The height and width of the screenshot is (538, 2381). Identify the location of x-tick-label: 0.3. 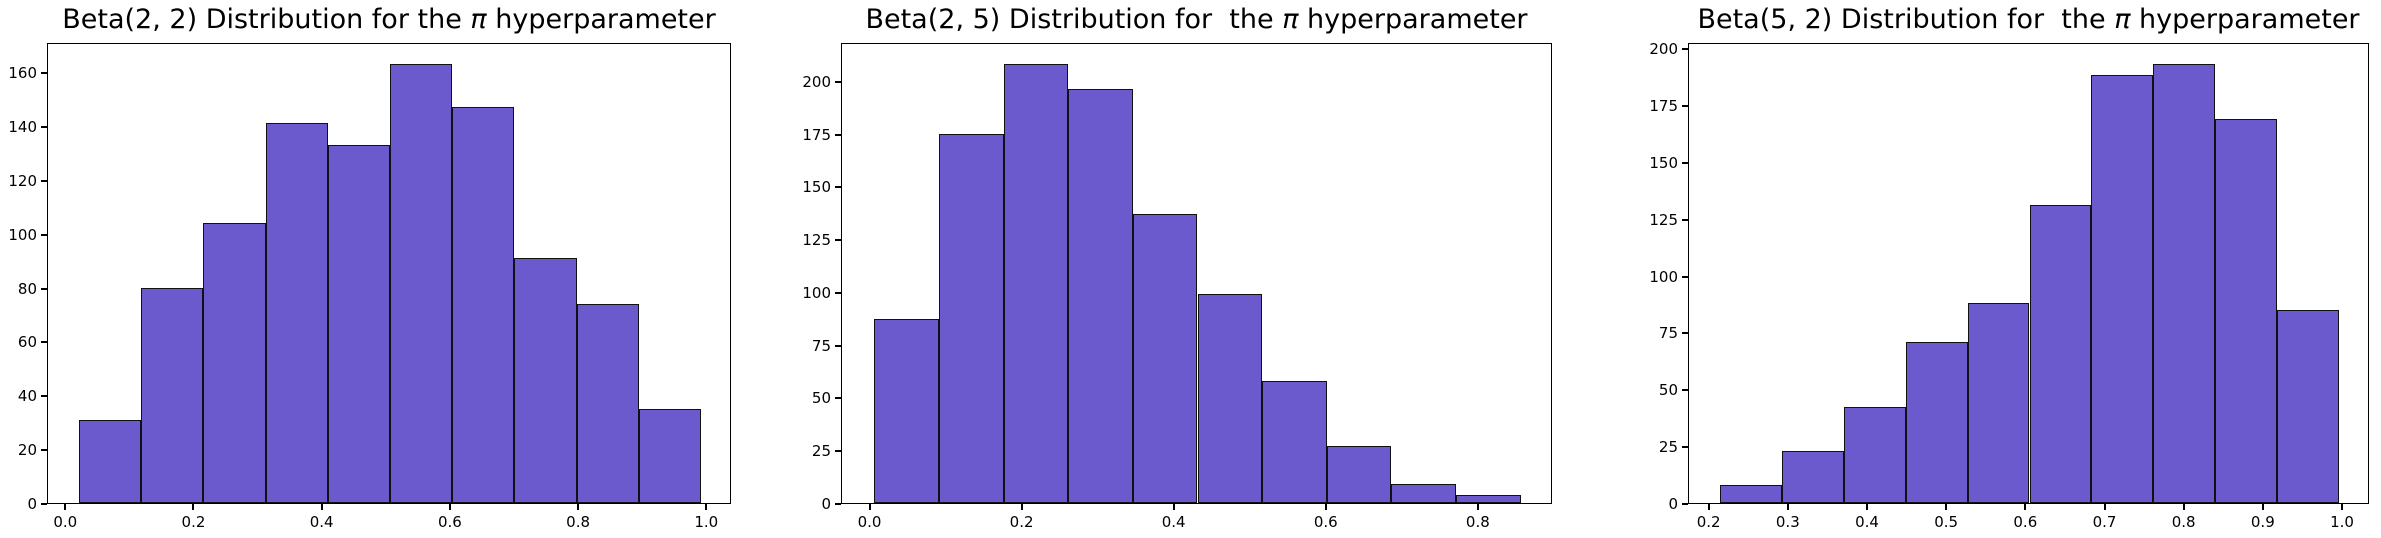
(1787, 522).